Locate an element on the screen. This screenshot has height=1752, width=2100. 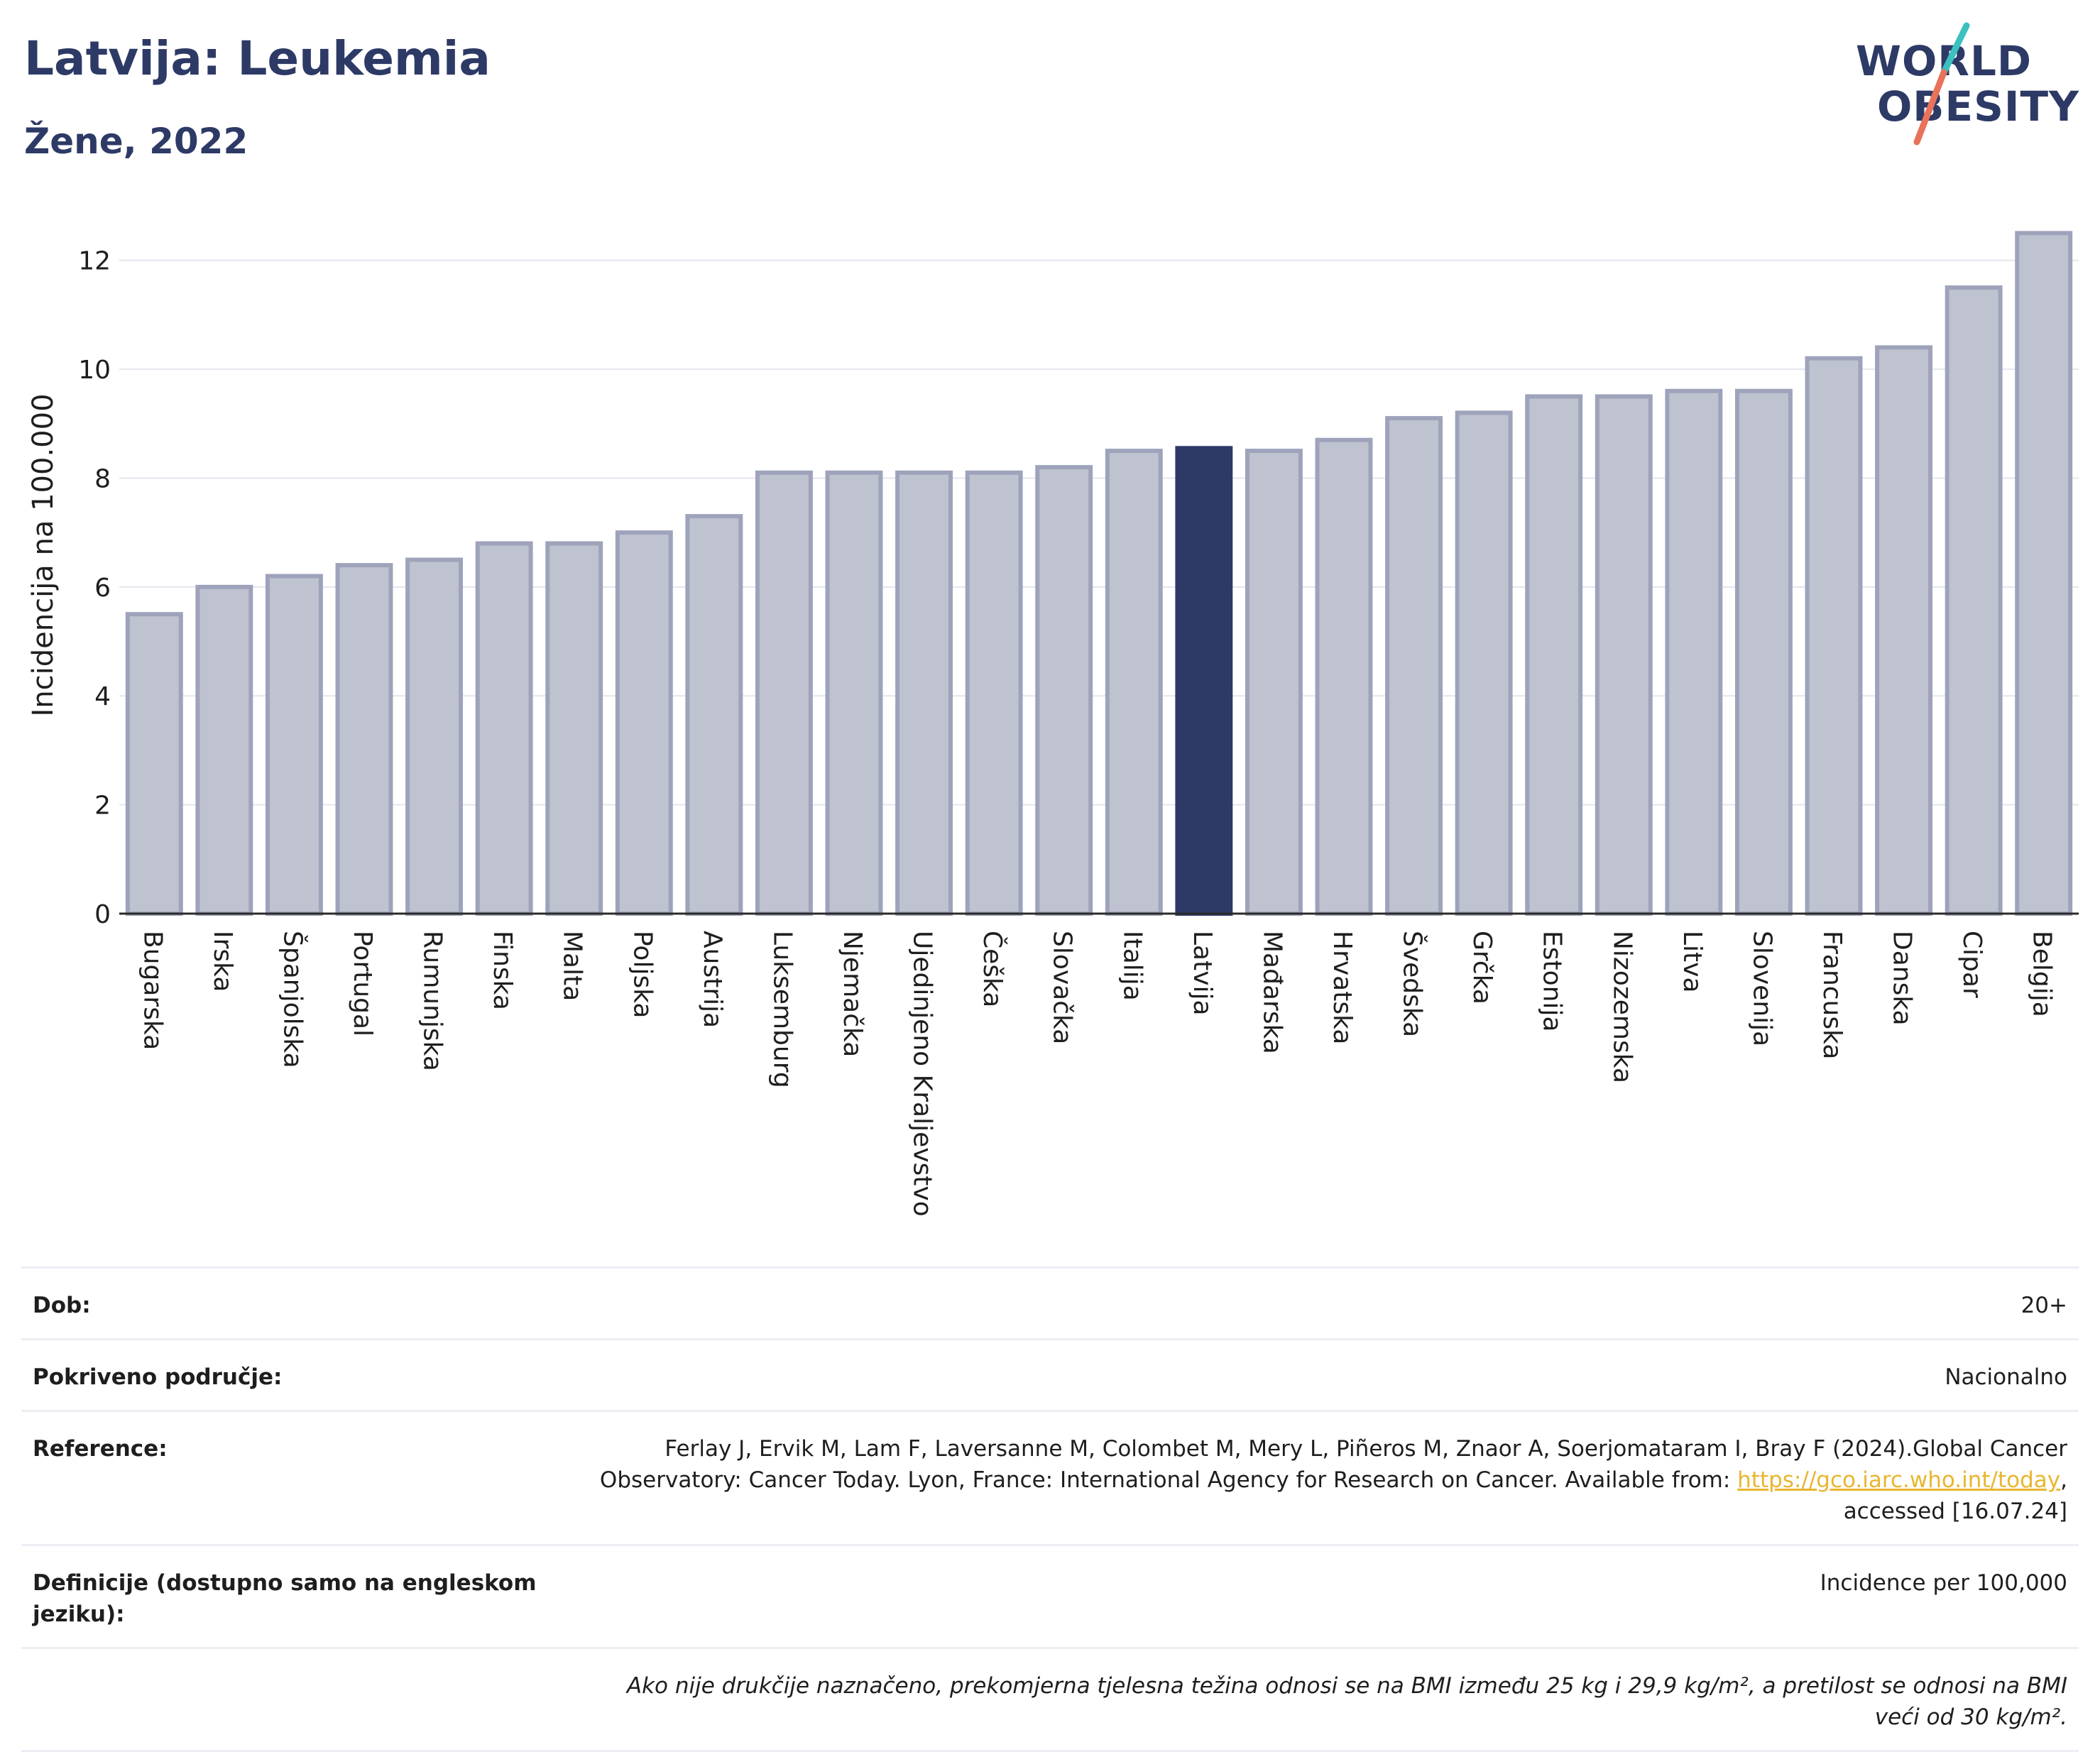
x-tick-label: Nizozemska is located at coordinates (1621, 1007).